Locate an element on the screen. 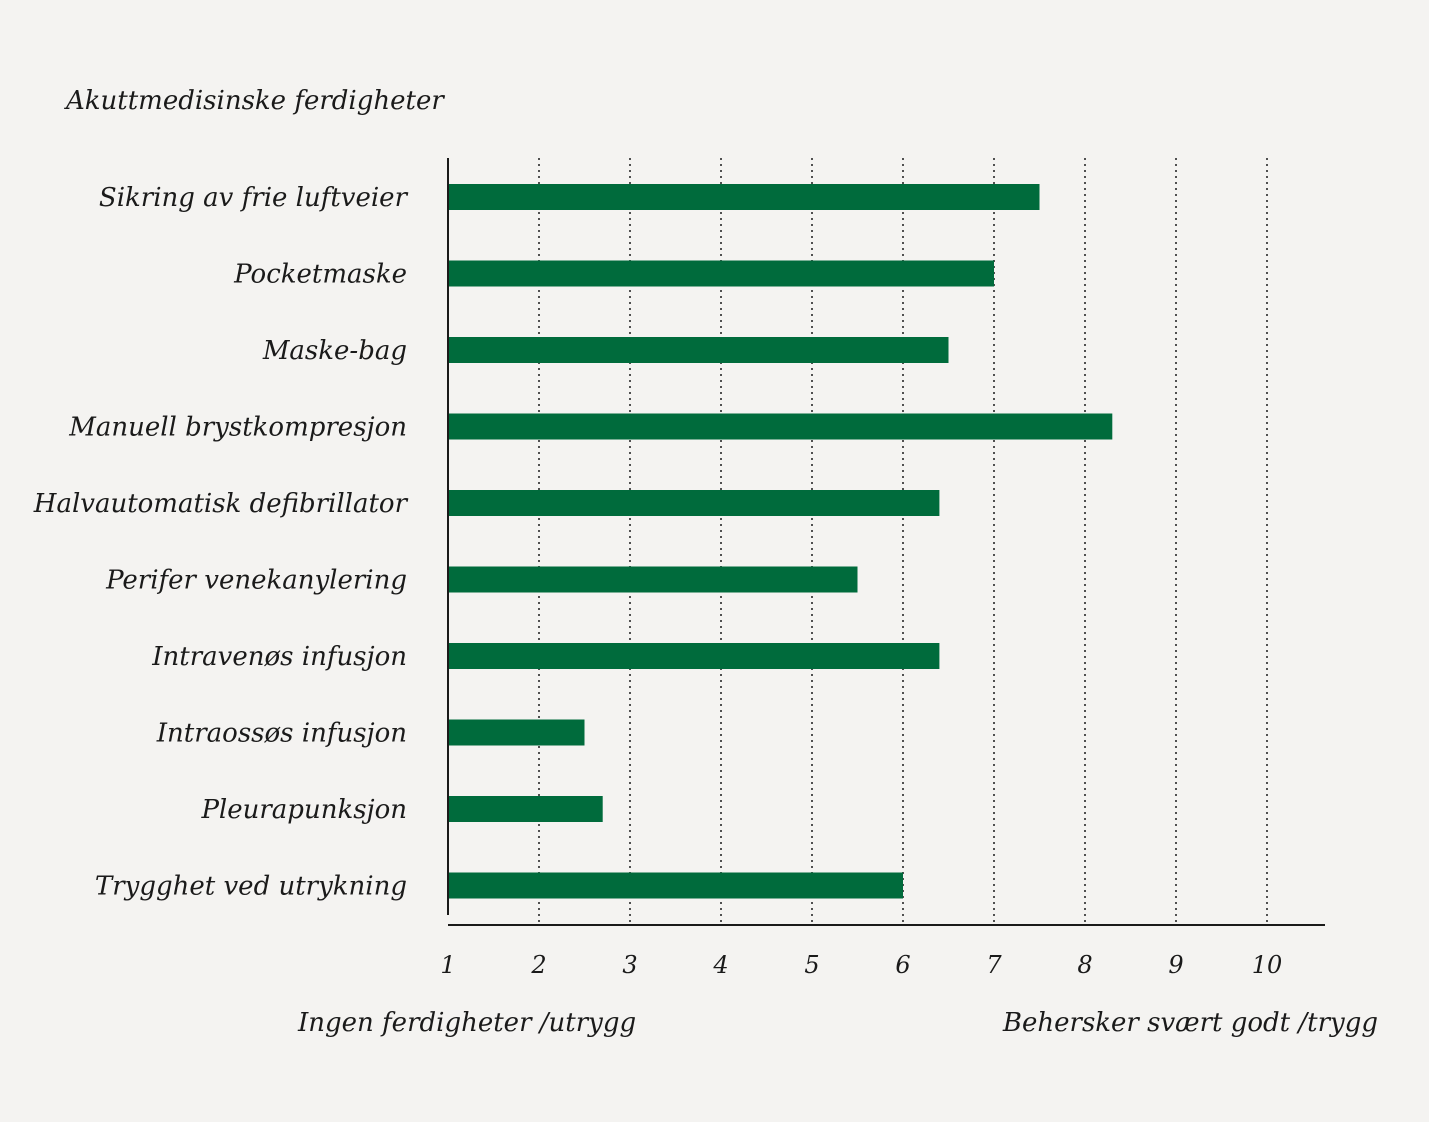  x-tick-label: 5 is located at coordinates (811, 965).